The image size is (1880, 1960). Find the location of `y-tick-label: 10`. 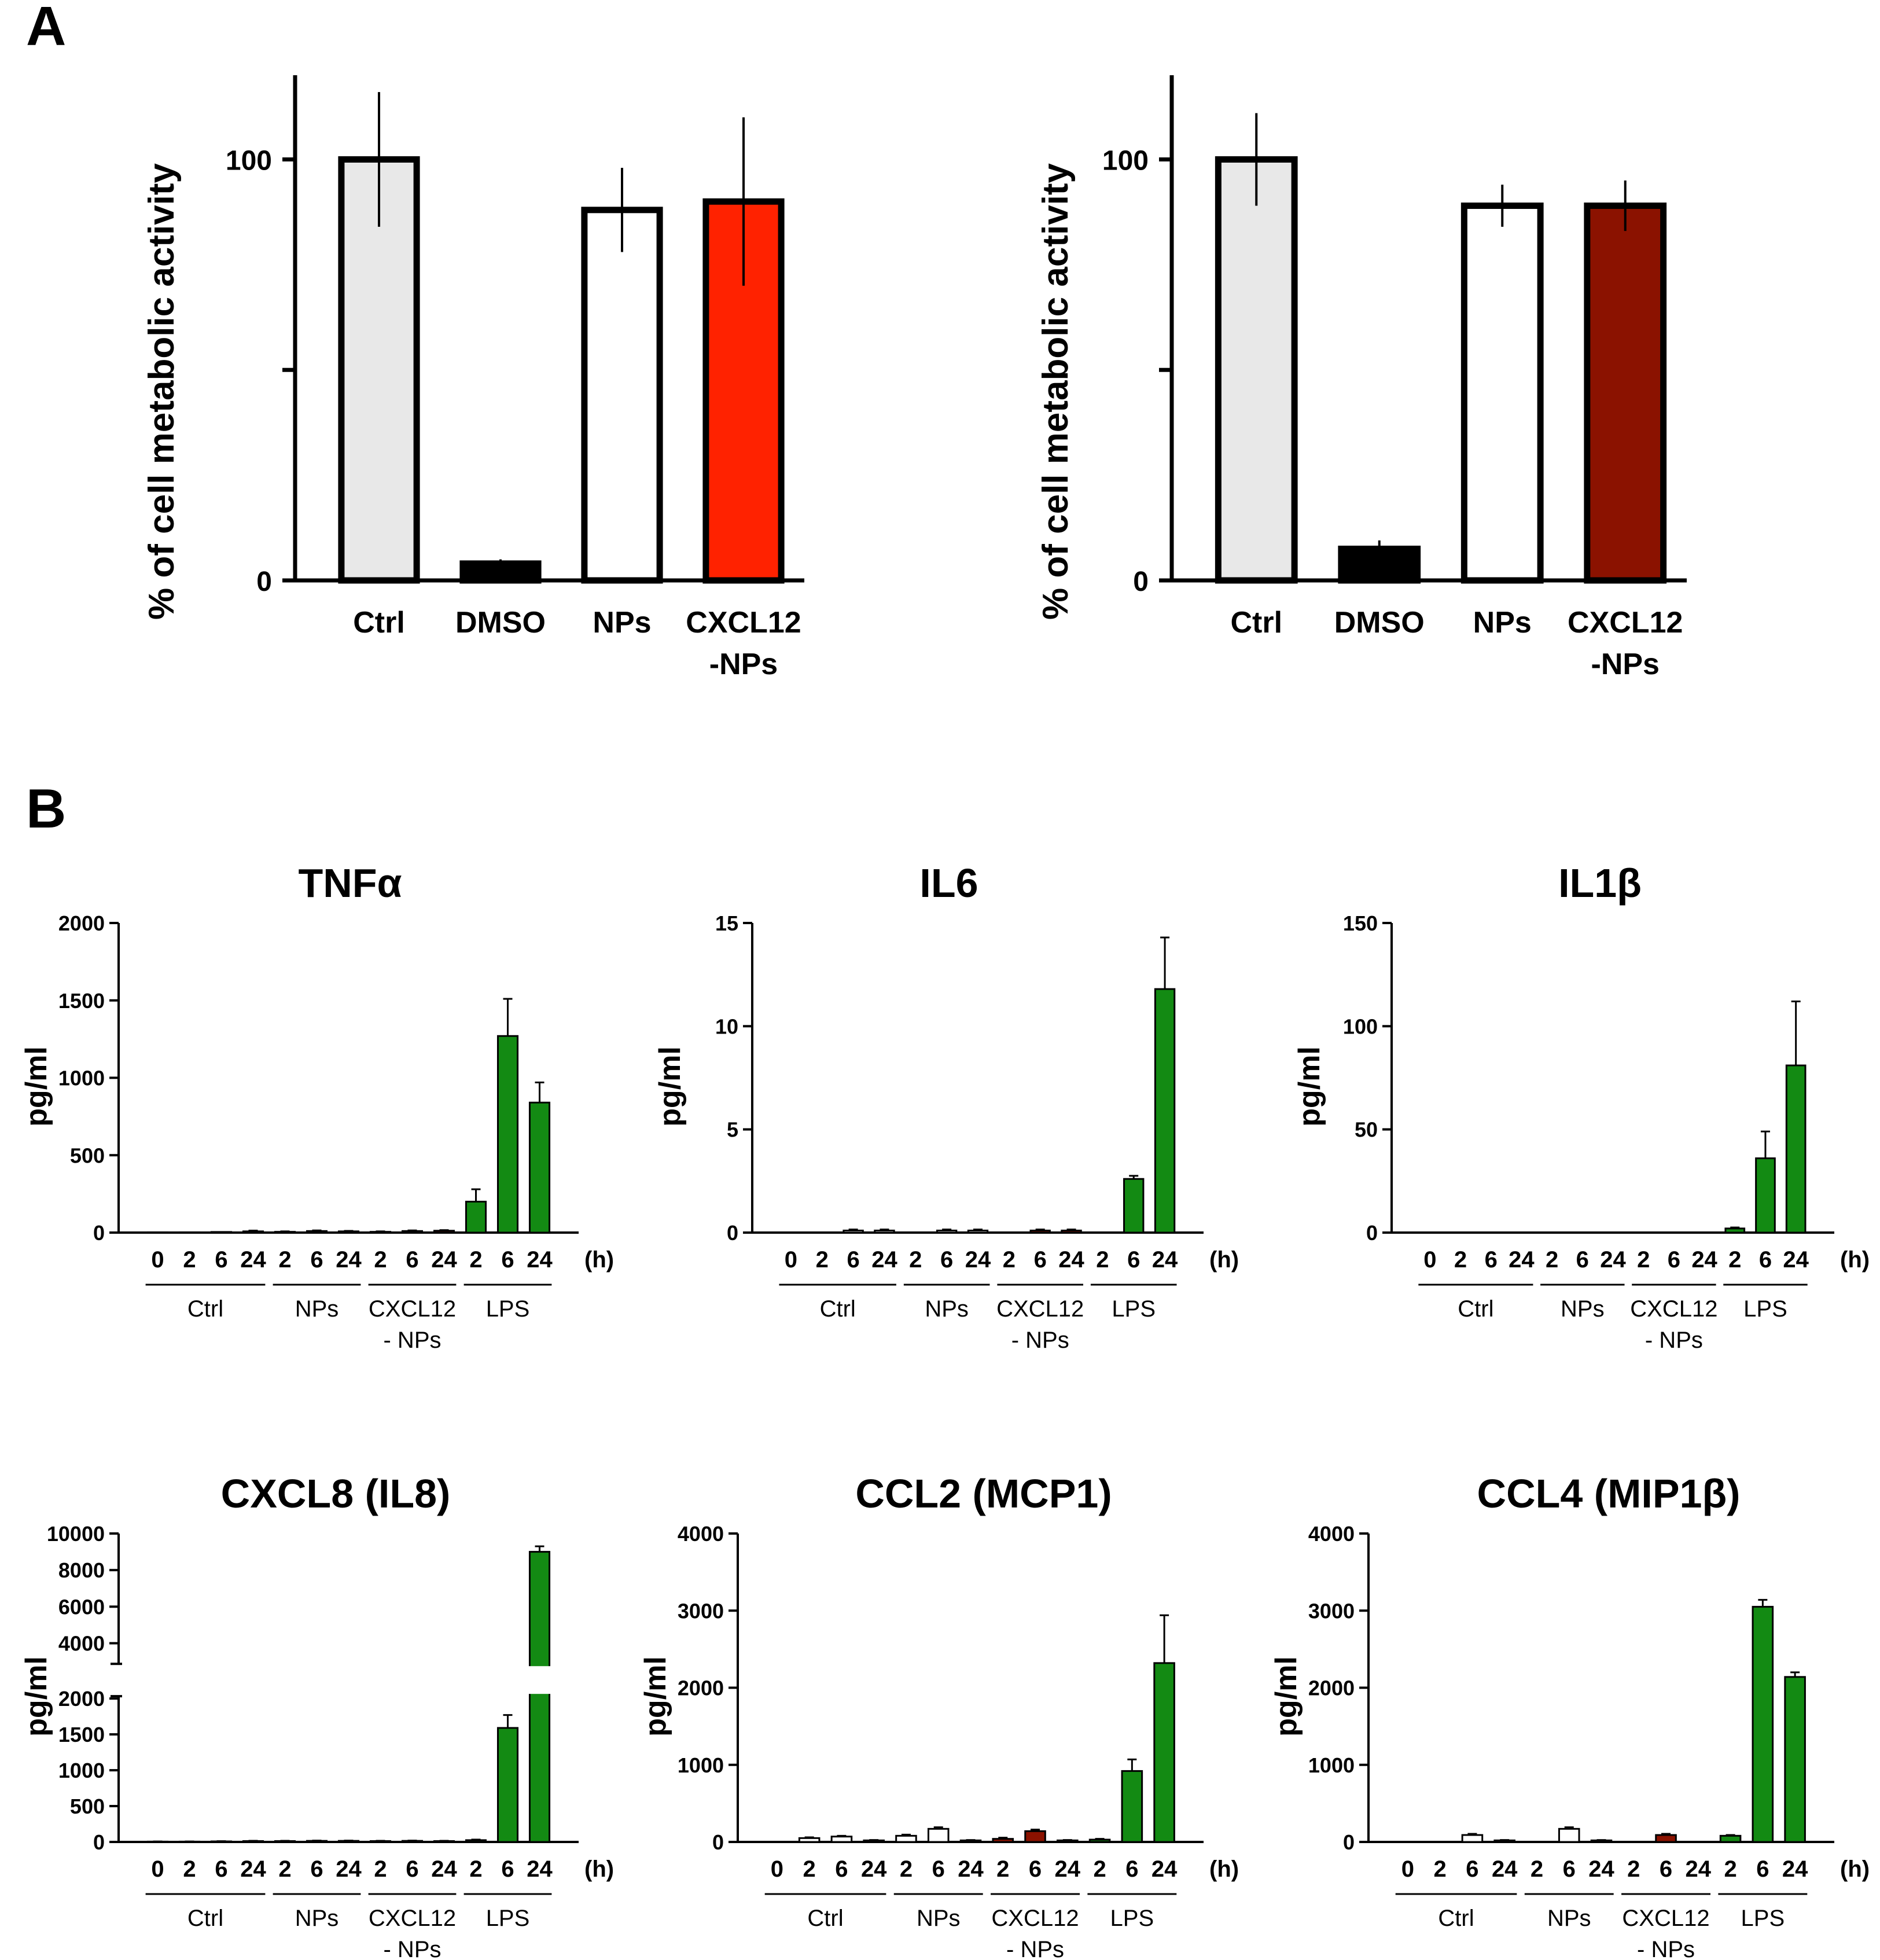

y-tick-label: 10 is located at coordinates (726, 1026).